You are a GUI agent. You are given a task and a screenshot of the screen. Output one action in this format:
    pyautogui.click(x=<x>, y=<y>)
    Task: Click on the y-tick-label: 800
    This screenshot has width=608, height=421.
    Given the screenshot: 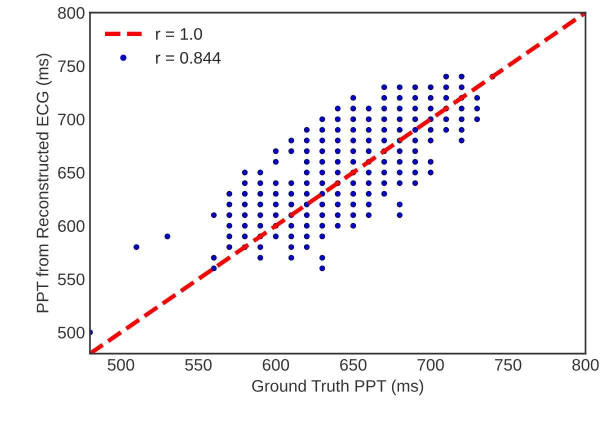 What is the action you would take?
    pyautogui.click(x=71, y=13)
    